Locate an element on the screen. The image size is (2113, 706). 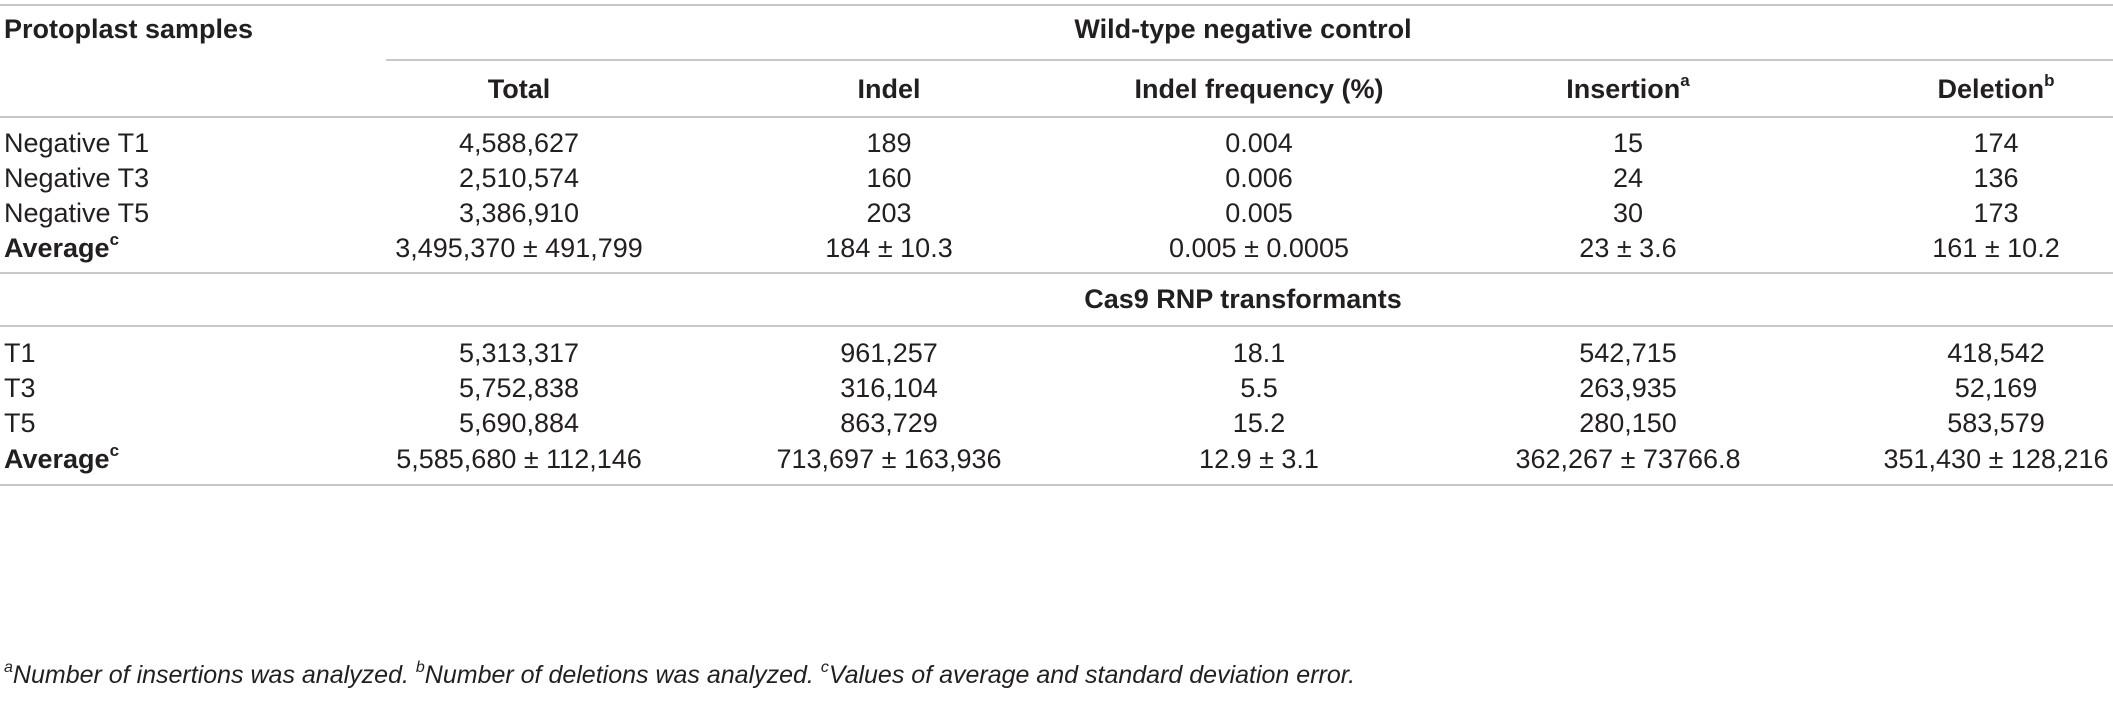
bottom-rule is located at coordinates (1056, 485).